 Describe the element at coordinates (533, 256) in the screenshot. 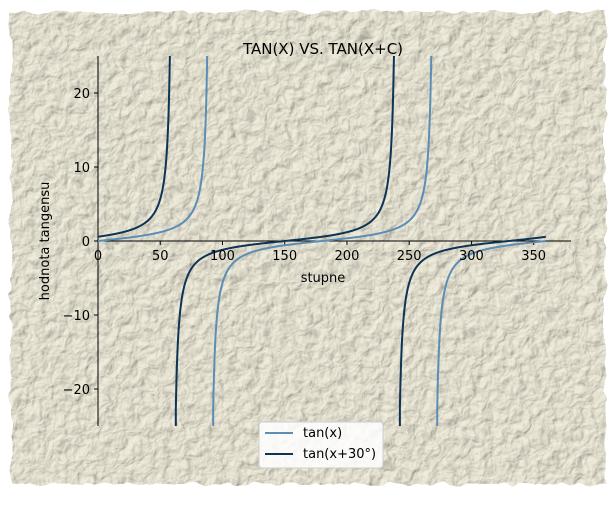

I see `x-tick-label: 350` at that location.